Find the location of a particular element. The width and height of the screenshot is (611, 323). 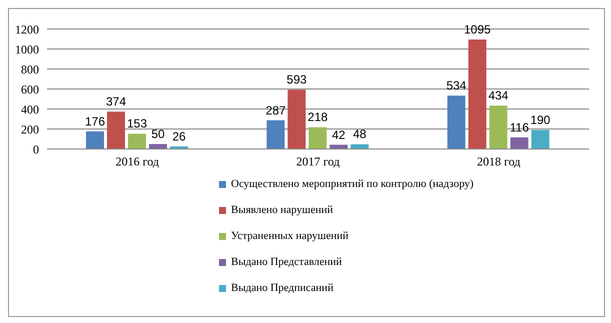

data-label: 42 is located at coordinates (339, 135).